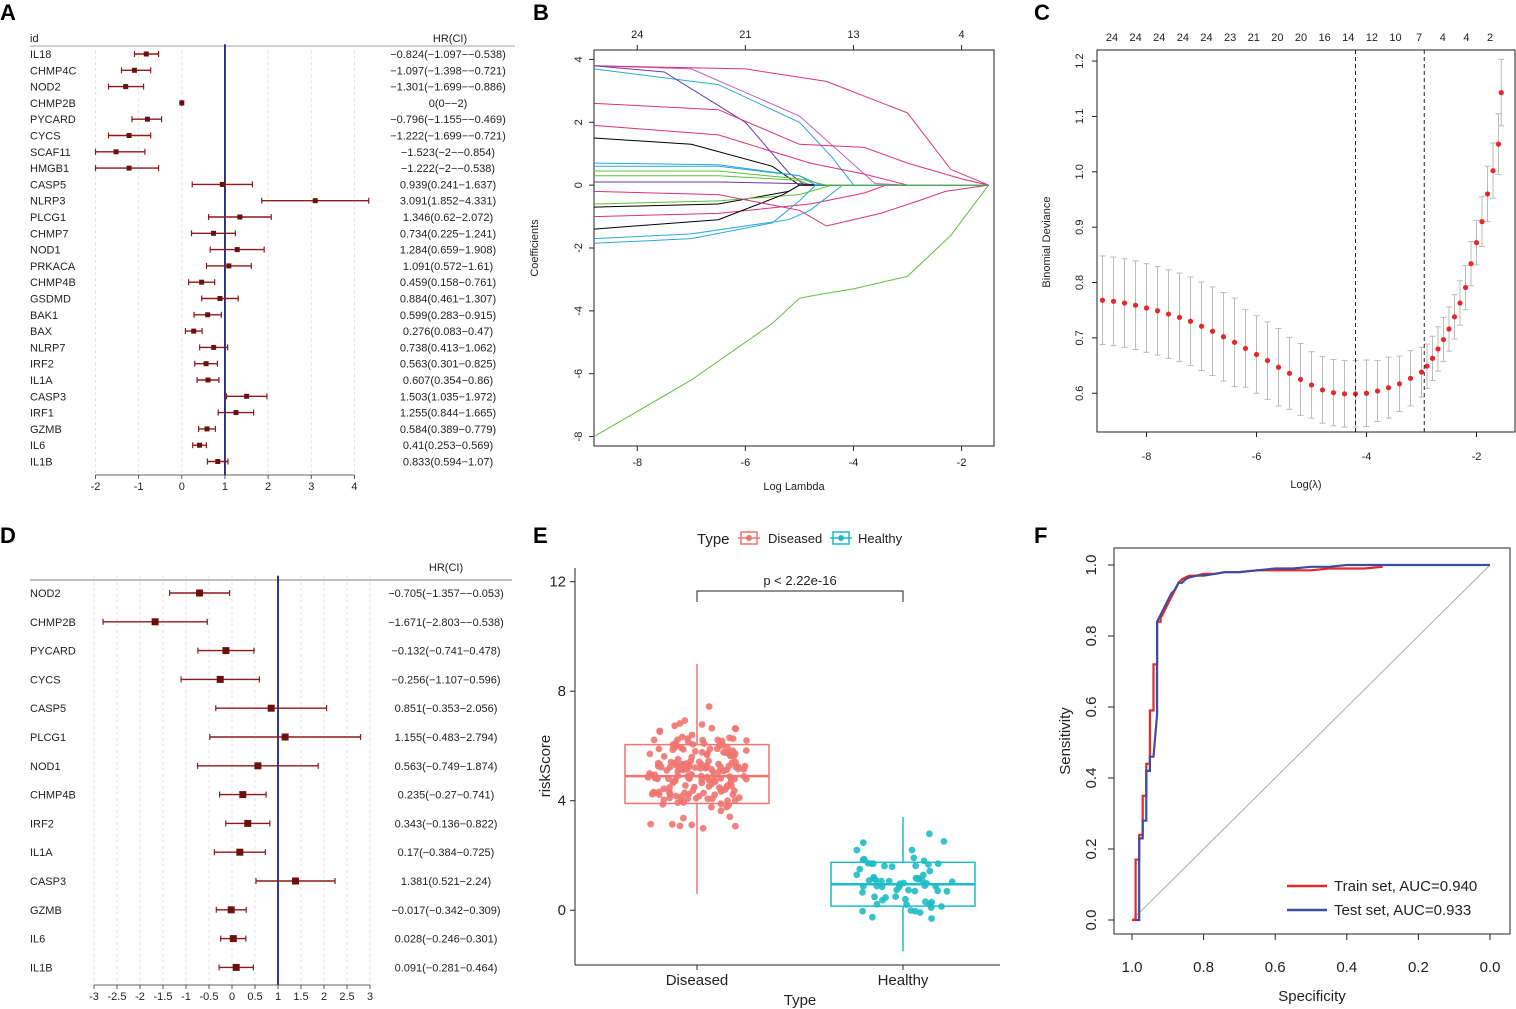 This screenshot has width=1516, height=1009. Describe the element at coordinates (448, 300) in the screenshot. I see `hr-value-gsdmd: 0.884(0.461−1.307)` at that location.